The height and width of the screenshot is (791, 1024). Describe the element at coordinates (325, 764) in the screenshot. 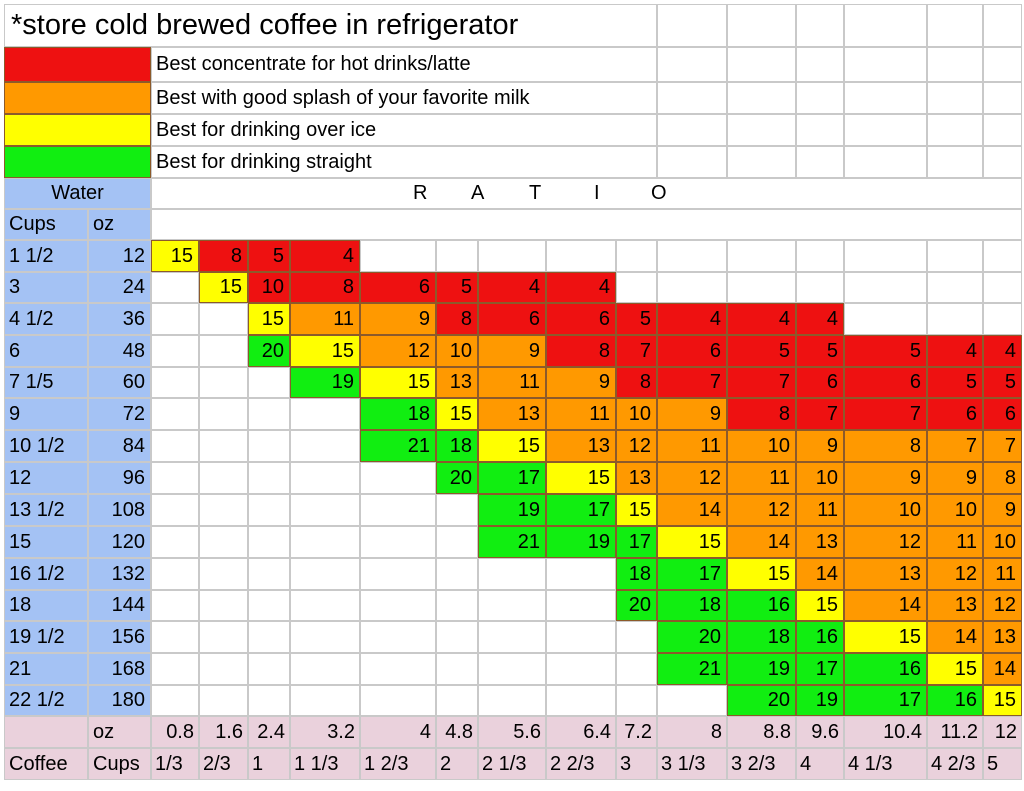

I see `coffee-cups-cell: 1 1/3` at that location.